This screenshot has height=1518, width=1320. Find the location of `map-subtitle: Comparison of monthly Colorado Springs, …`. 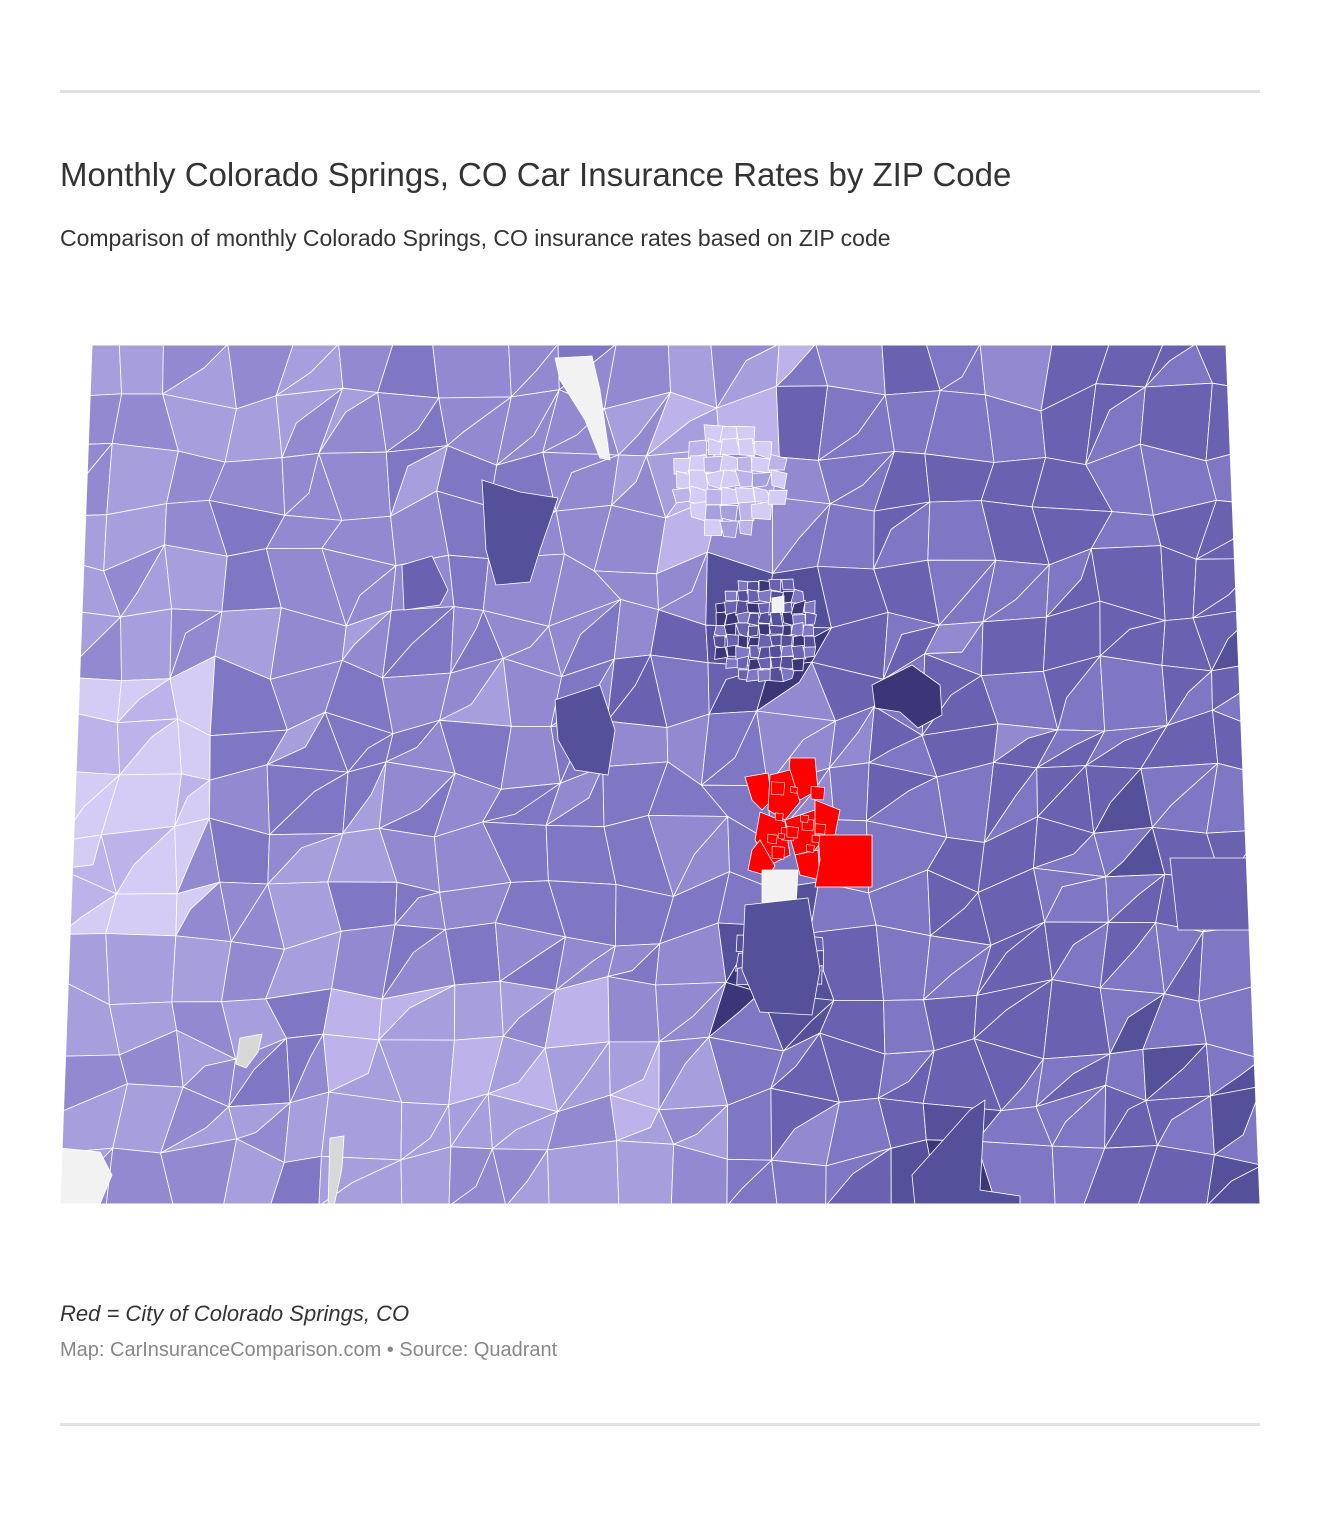

map-subtitle: Comparison of monthly Colorado Springs, … is located at coordinates (475, 238).